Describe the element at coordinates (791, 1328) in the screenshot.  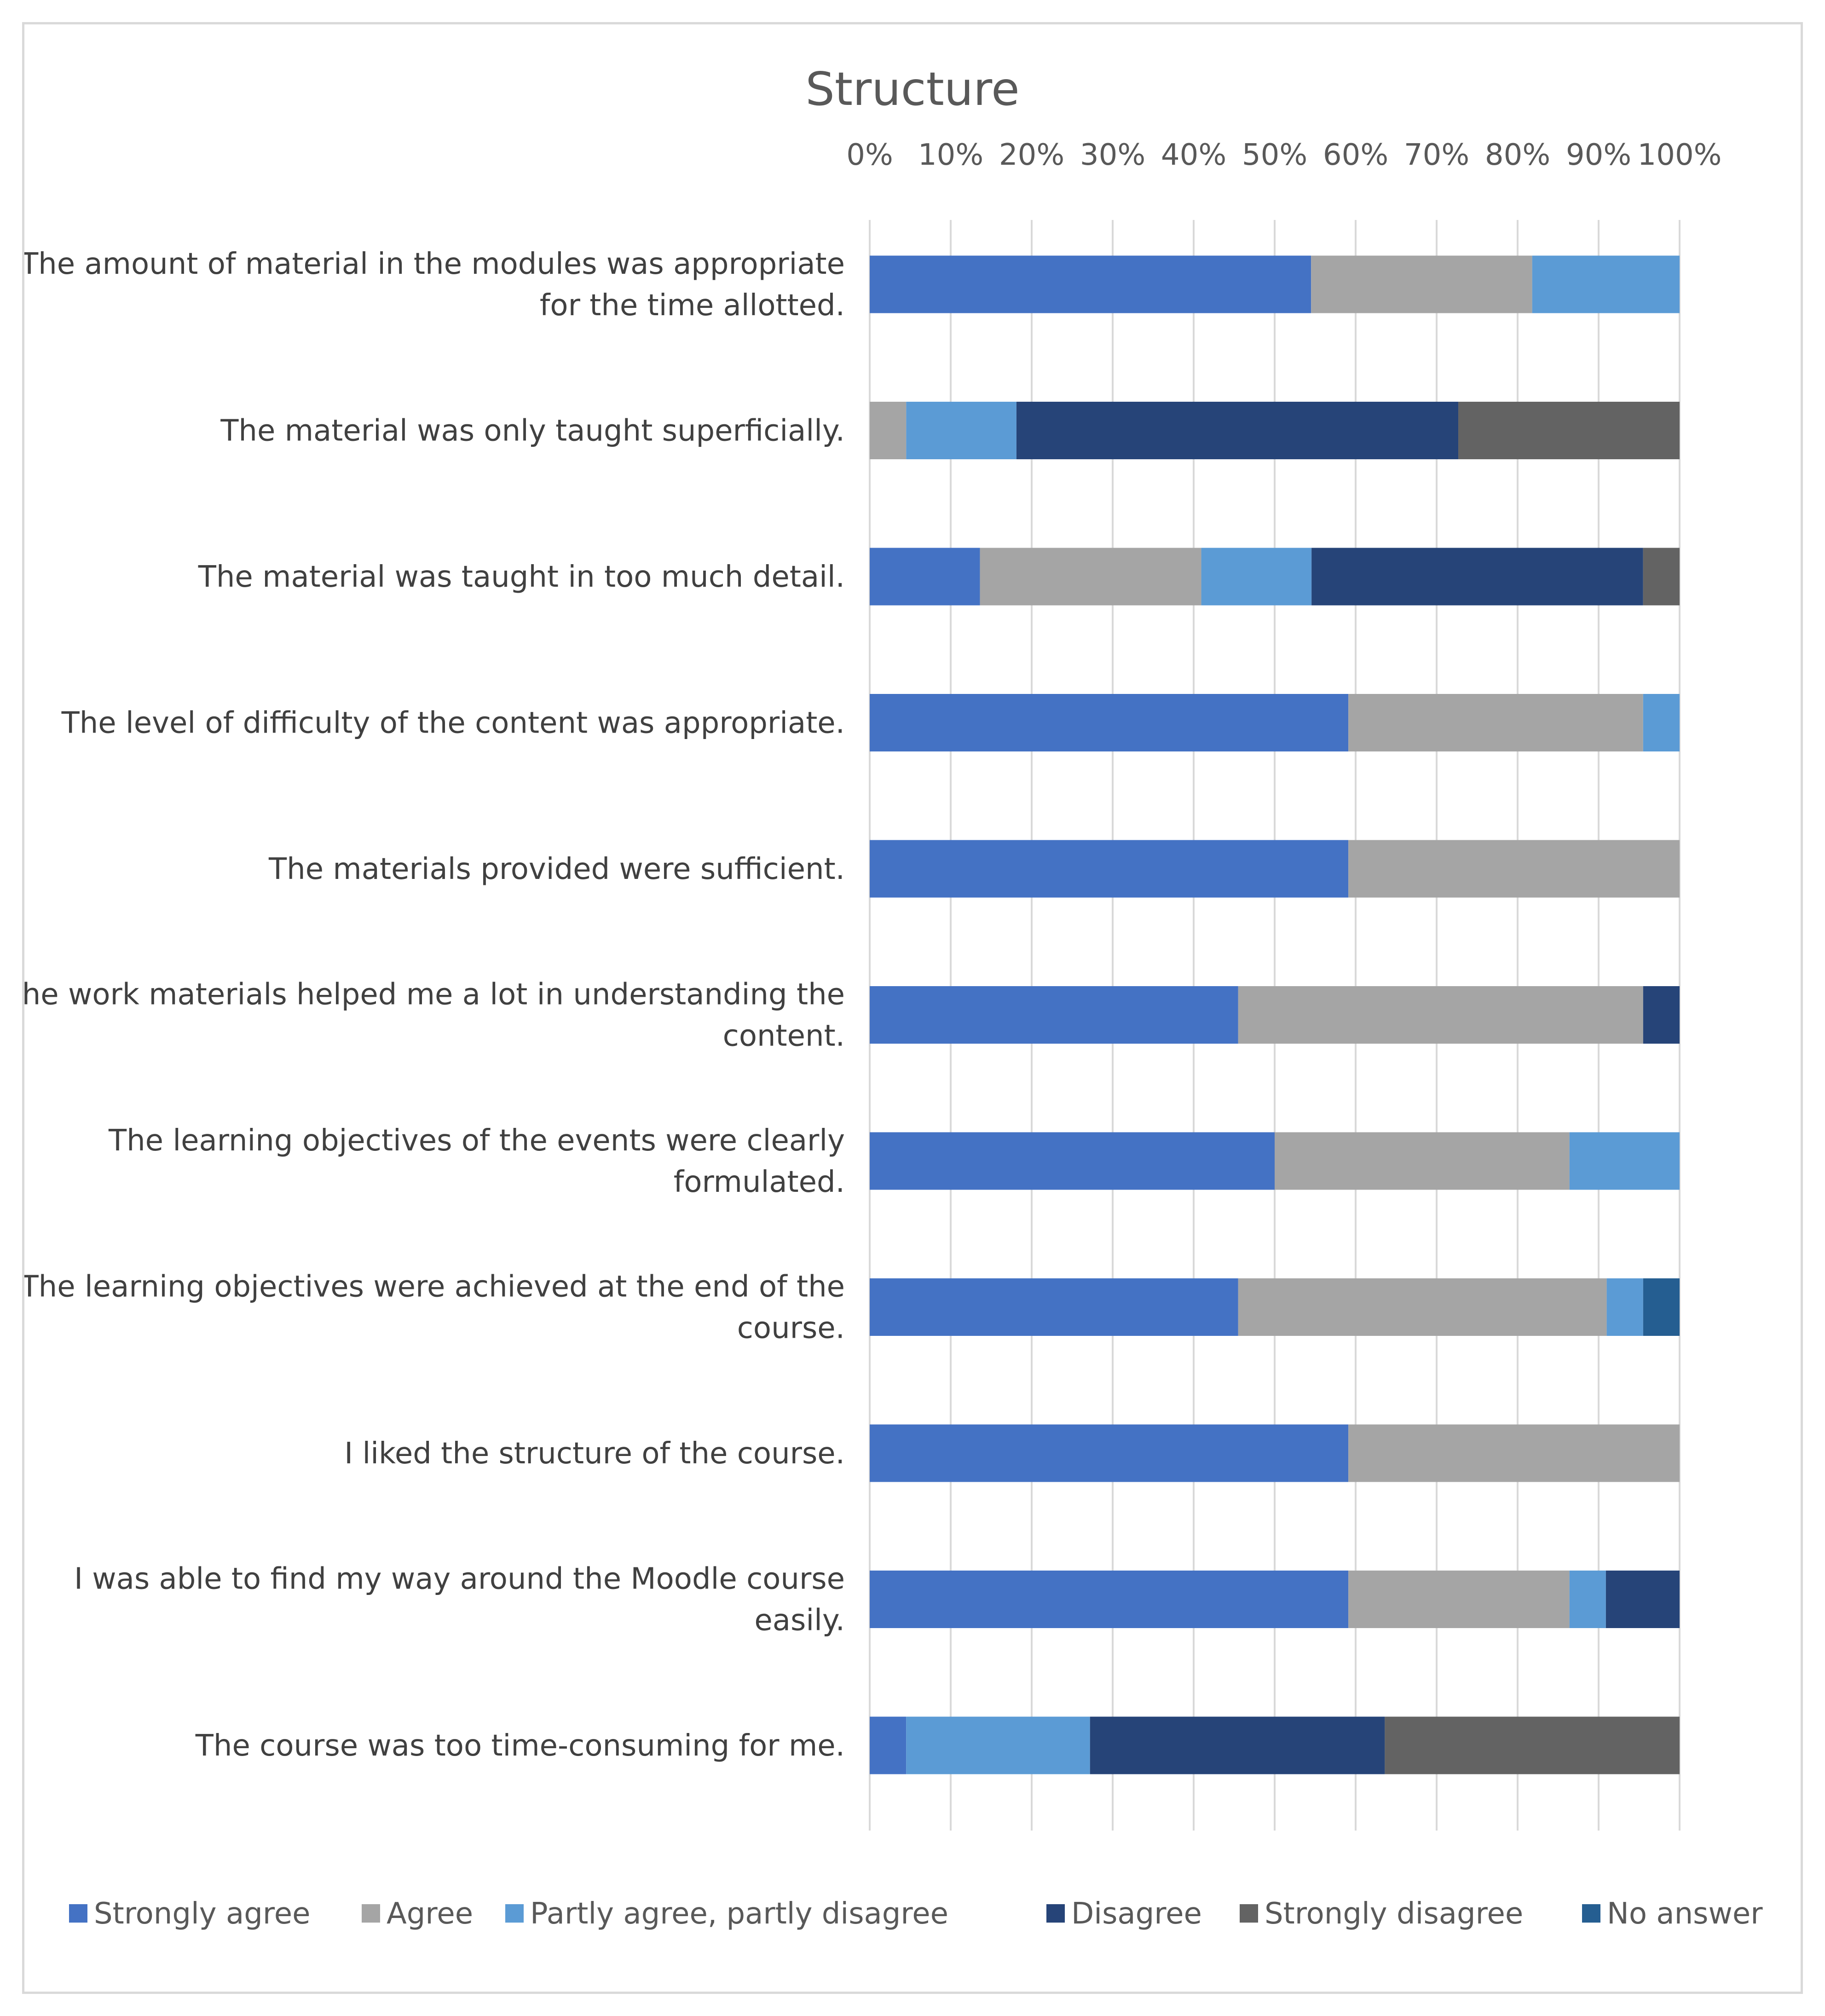
I see `category-label-line: course.` at that location.